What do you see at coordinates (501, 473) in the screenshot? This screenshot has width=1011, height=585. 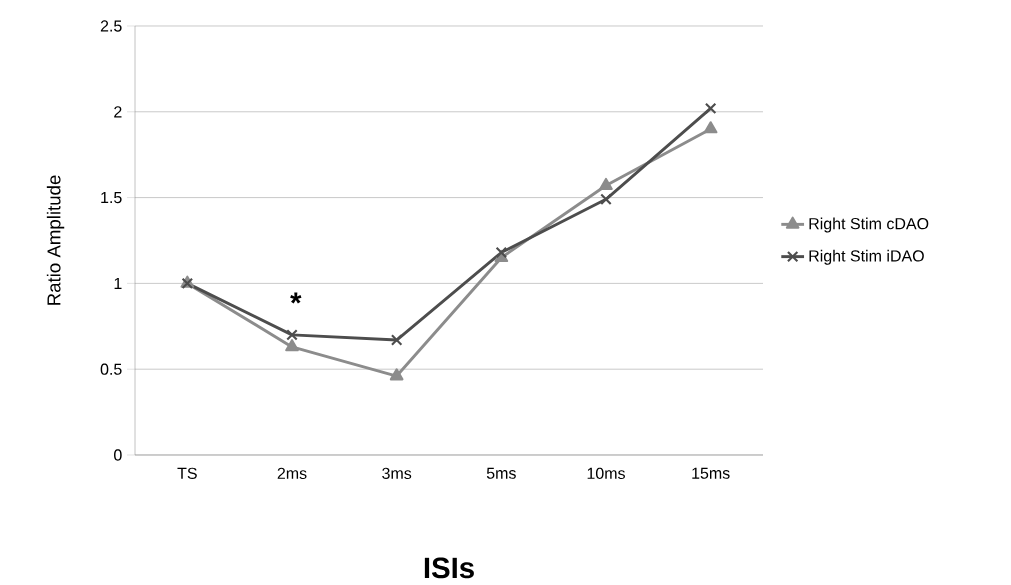 I see `x-tick-label: 5ms` at bounding box center [501, 473].